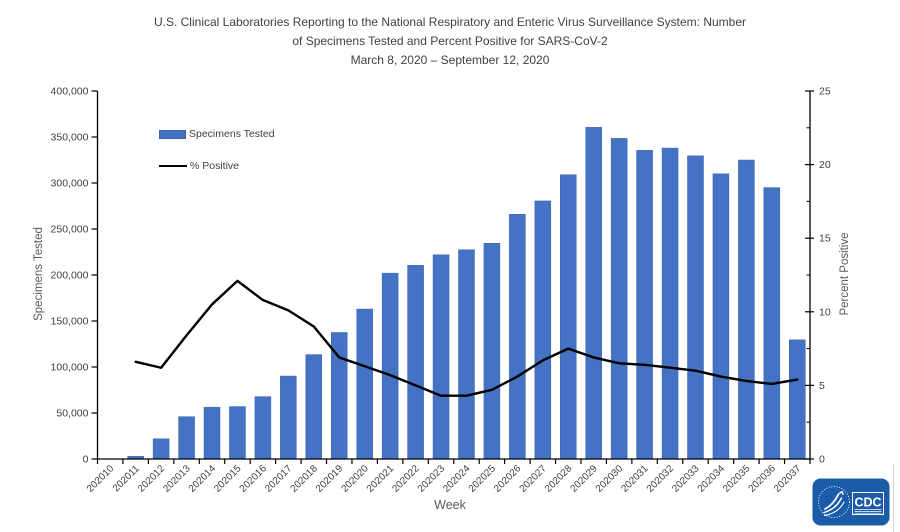 The height and width of the screenshot is (532, 900). Describe the element at coordinates (72, 414) in the screenshot. I see `left-axis-tick-label: 50,000` at that location.